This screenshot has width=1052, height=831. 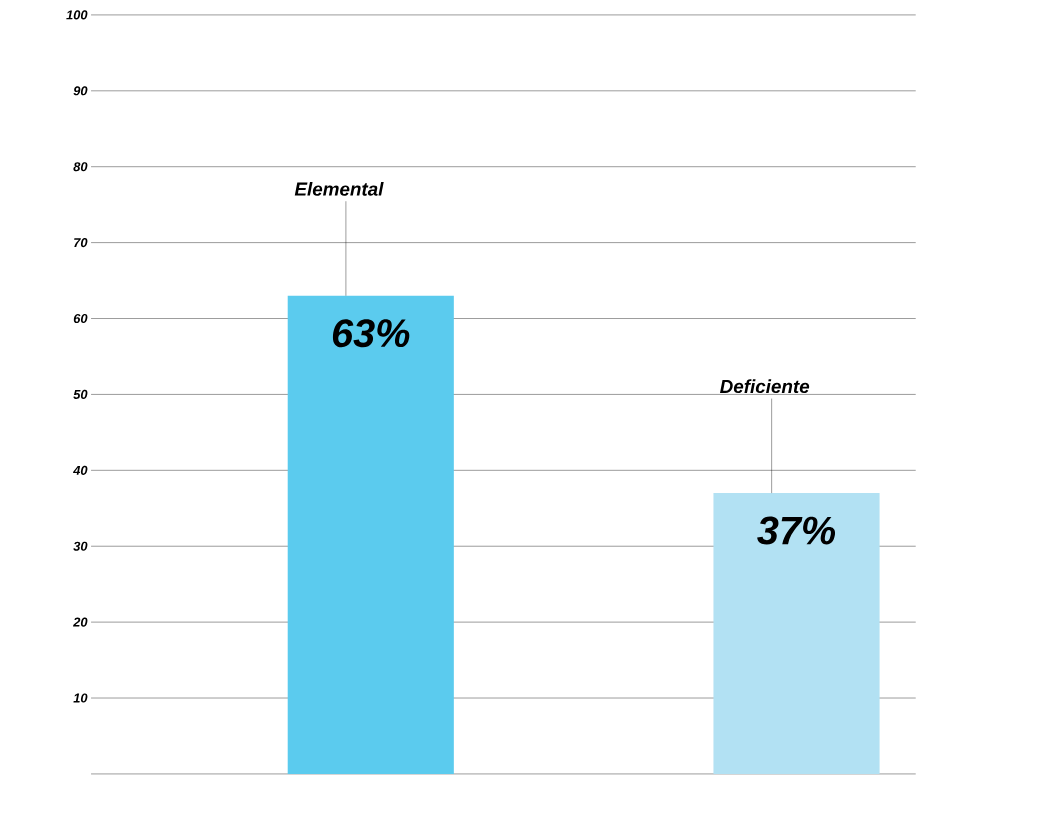 What do you see at coordinates (80, 546) in the screenshot?
I see `y-tick-label: 30` at bounding box center [80, 546].